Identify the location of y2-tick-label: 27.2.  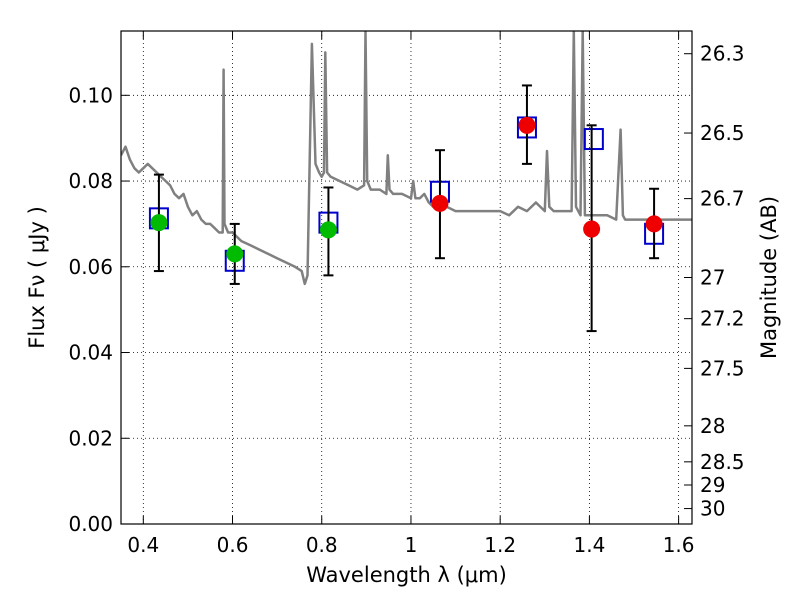
(722, 319).